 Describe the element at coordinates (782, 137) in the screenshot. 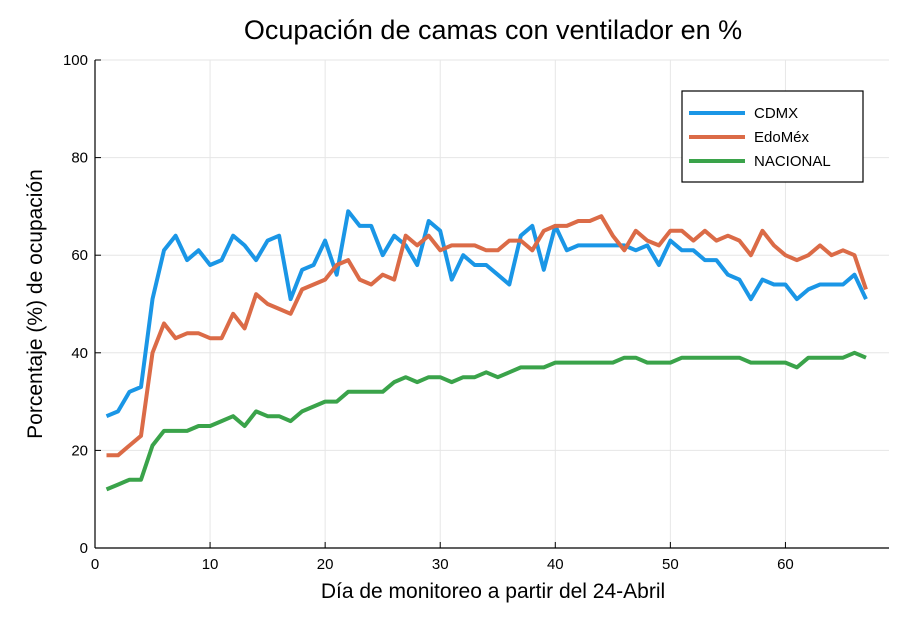

I see `legend-label: EdoMéx` at that location.